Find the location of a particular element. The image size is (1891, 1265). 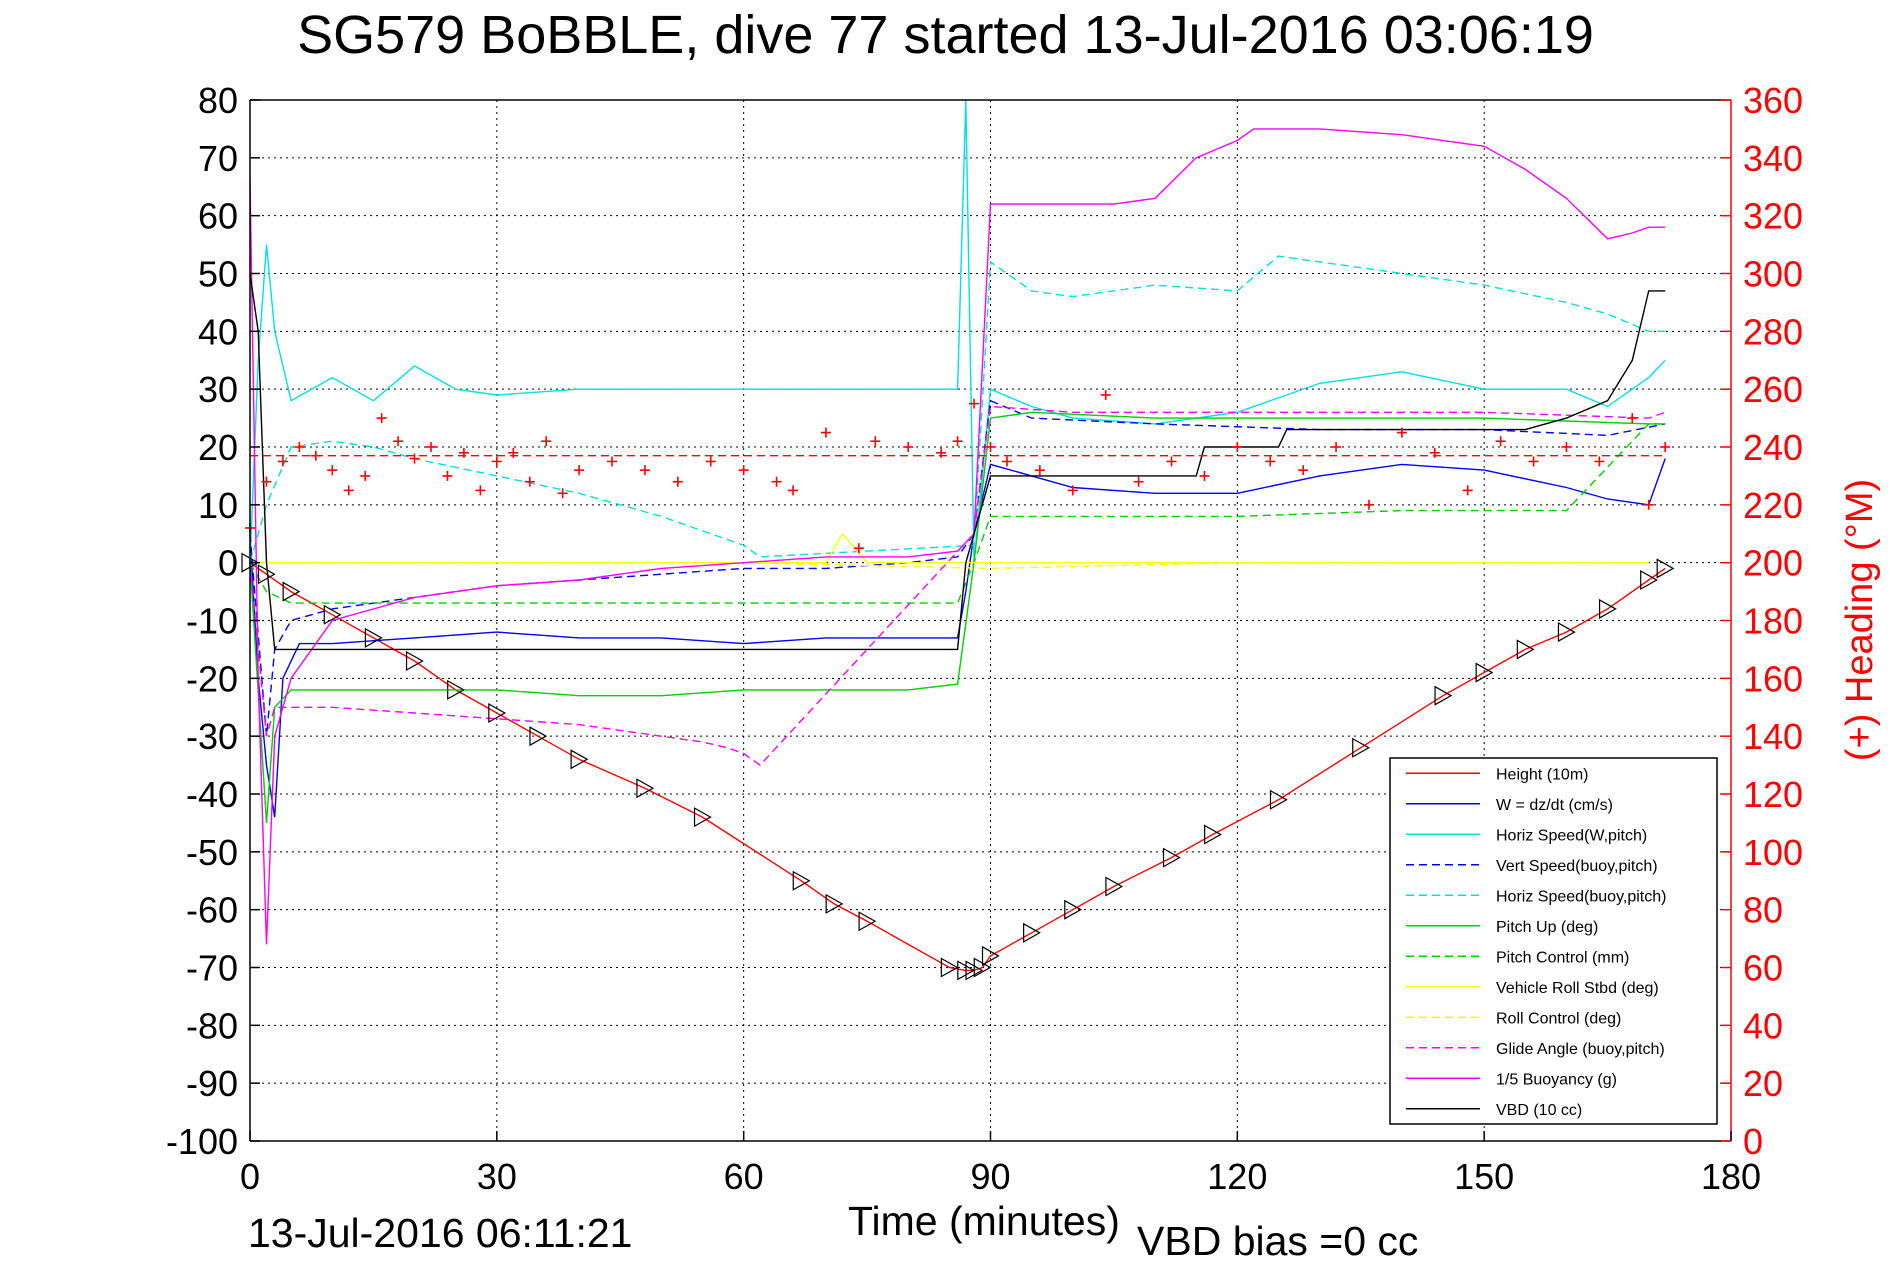

y-right-tick-label: 300 is located at coordinates (1773, 274).